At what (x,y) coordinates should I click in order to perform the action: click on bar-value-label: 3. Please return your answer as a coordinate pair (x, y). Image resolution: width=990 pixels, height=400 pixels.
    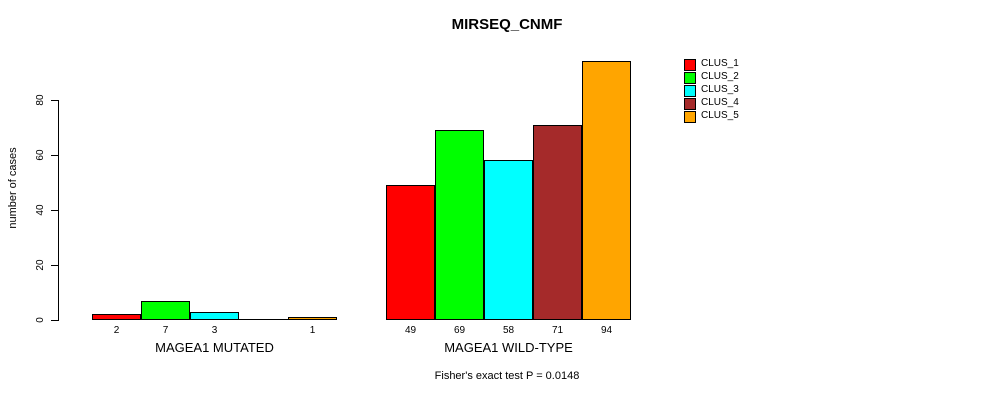
    Looking at the image, I should click on (214, 330).